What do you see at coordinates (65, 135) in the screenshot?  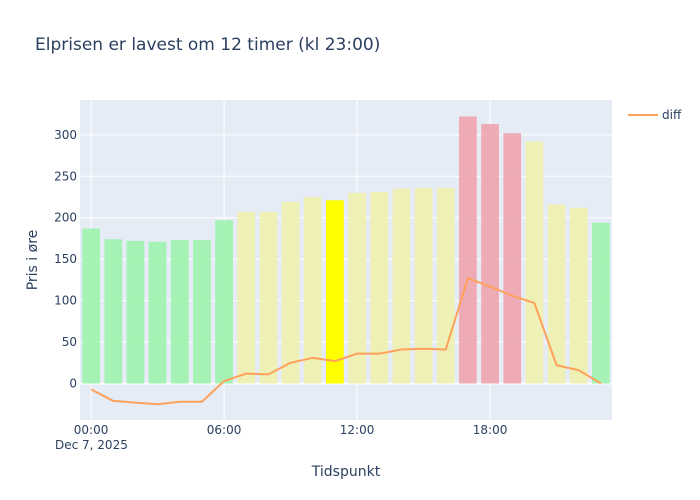 I see `y-tick-label: 300` at bounding box center [65, 135].